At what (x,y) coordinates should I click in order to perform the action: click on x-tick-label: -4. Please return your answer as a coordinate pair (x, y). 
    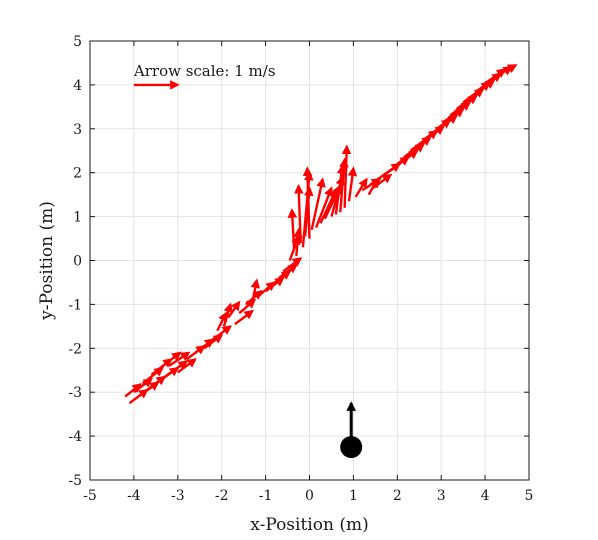
    Looking at the image, I should click on (134, 496).